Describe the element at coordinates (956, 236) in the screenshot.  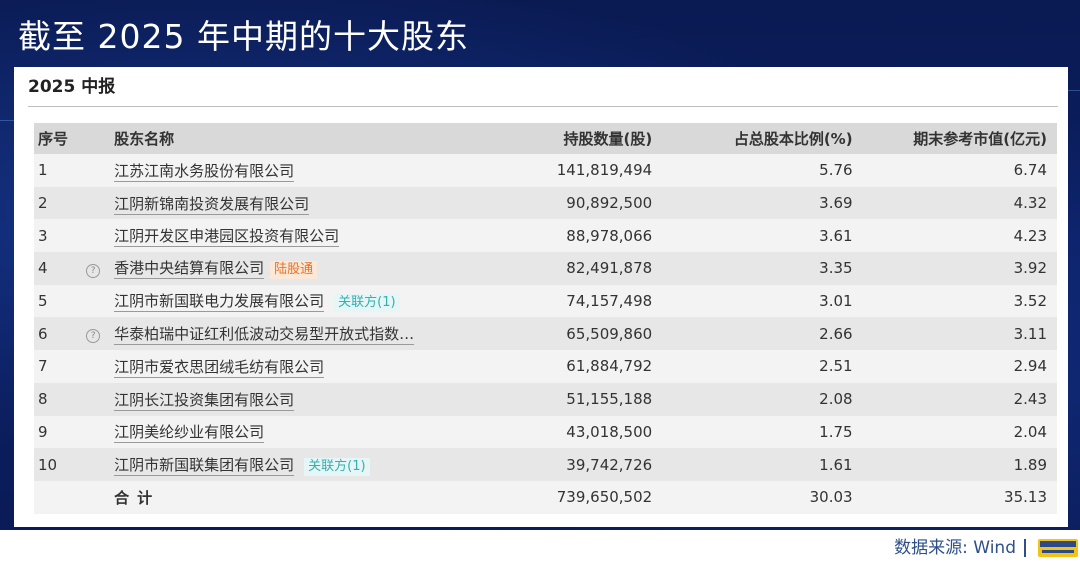
I see `market-value-cell: 4.23` at that location.